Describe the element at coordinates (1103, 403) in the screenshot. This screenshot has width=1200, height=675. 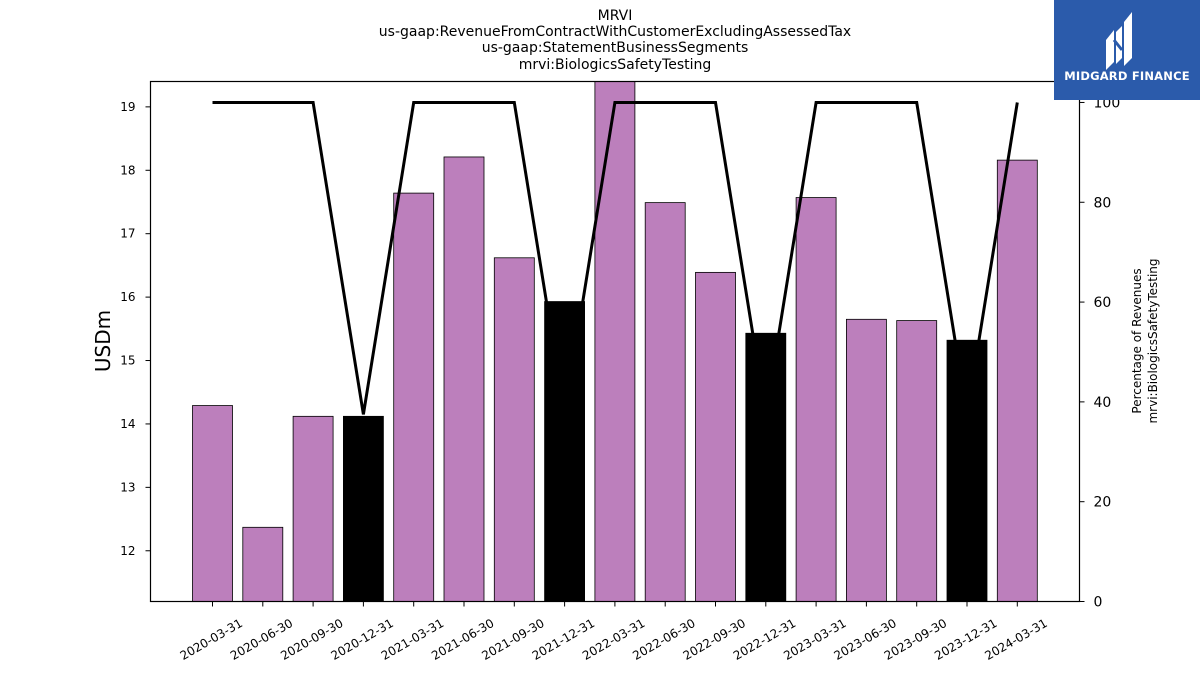
I see `y2-tick-label: 40` at that location.